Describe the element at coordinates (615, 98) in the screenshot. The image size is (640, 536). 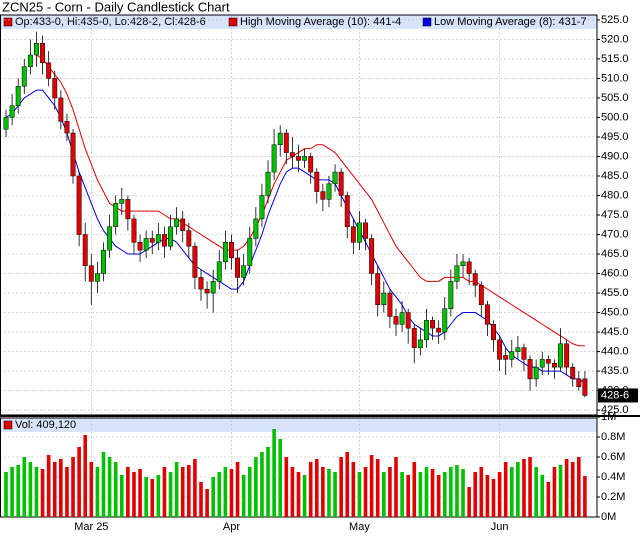
I see `y-tick-label: 505.0` at that location.